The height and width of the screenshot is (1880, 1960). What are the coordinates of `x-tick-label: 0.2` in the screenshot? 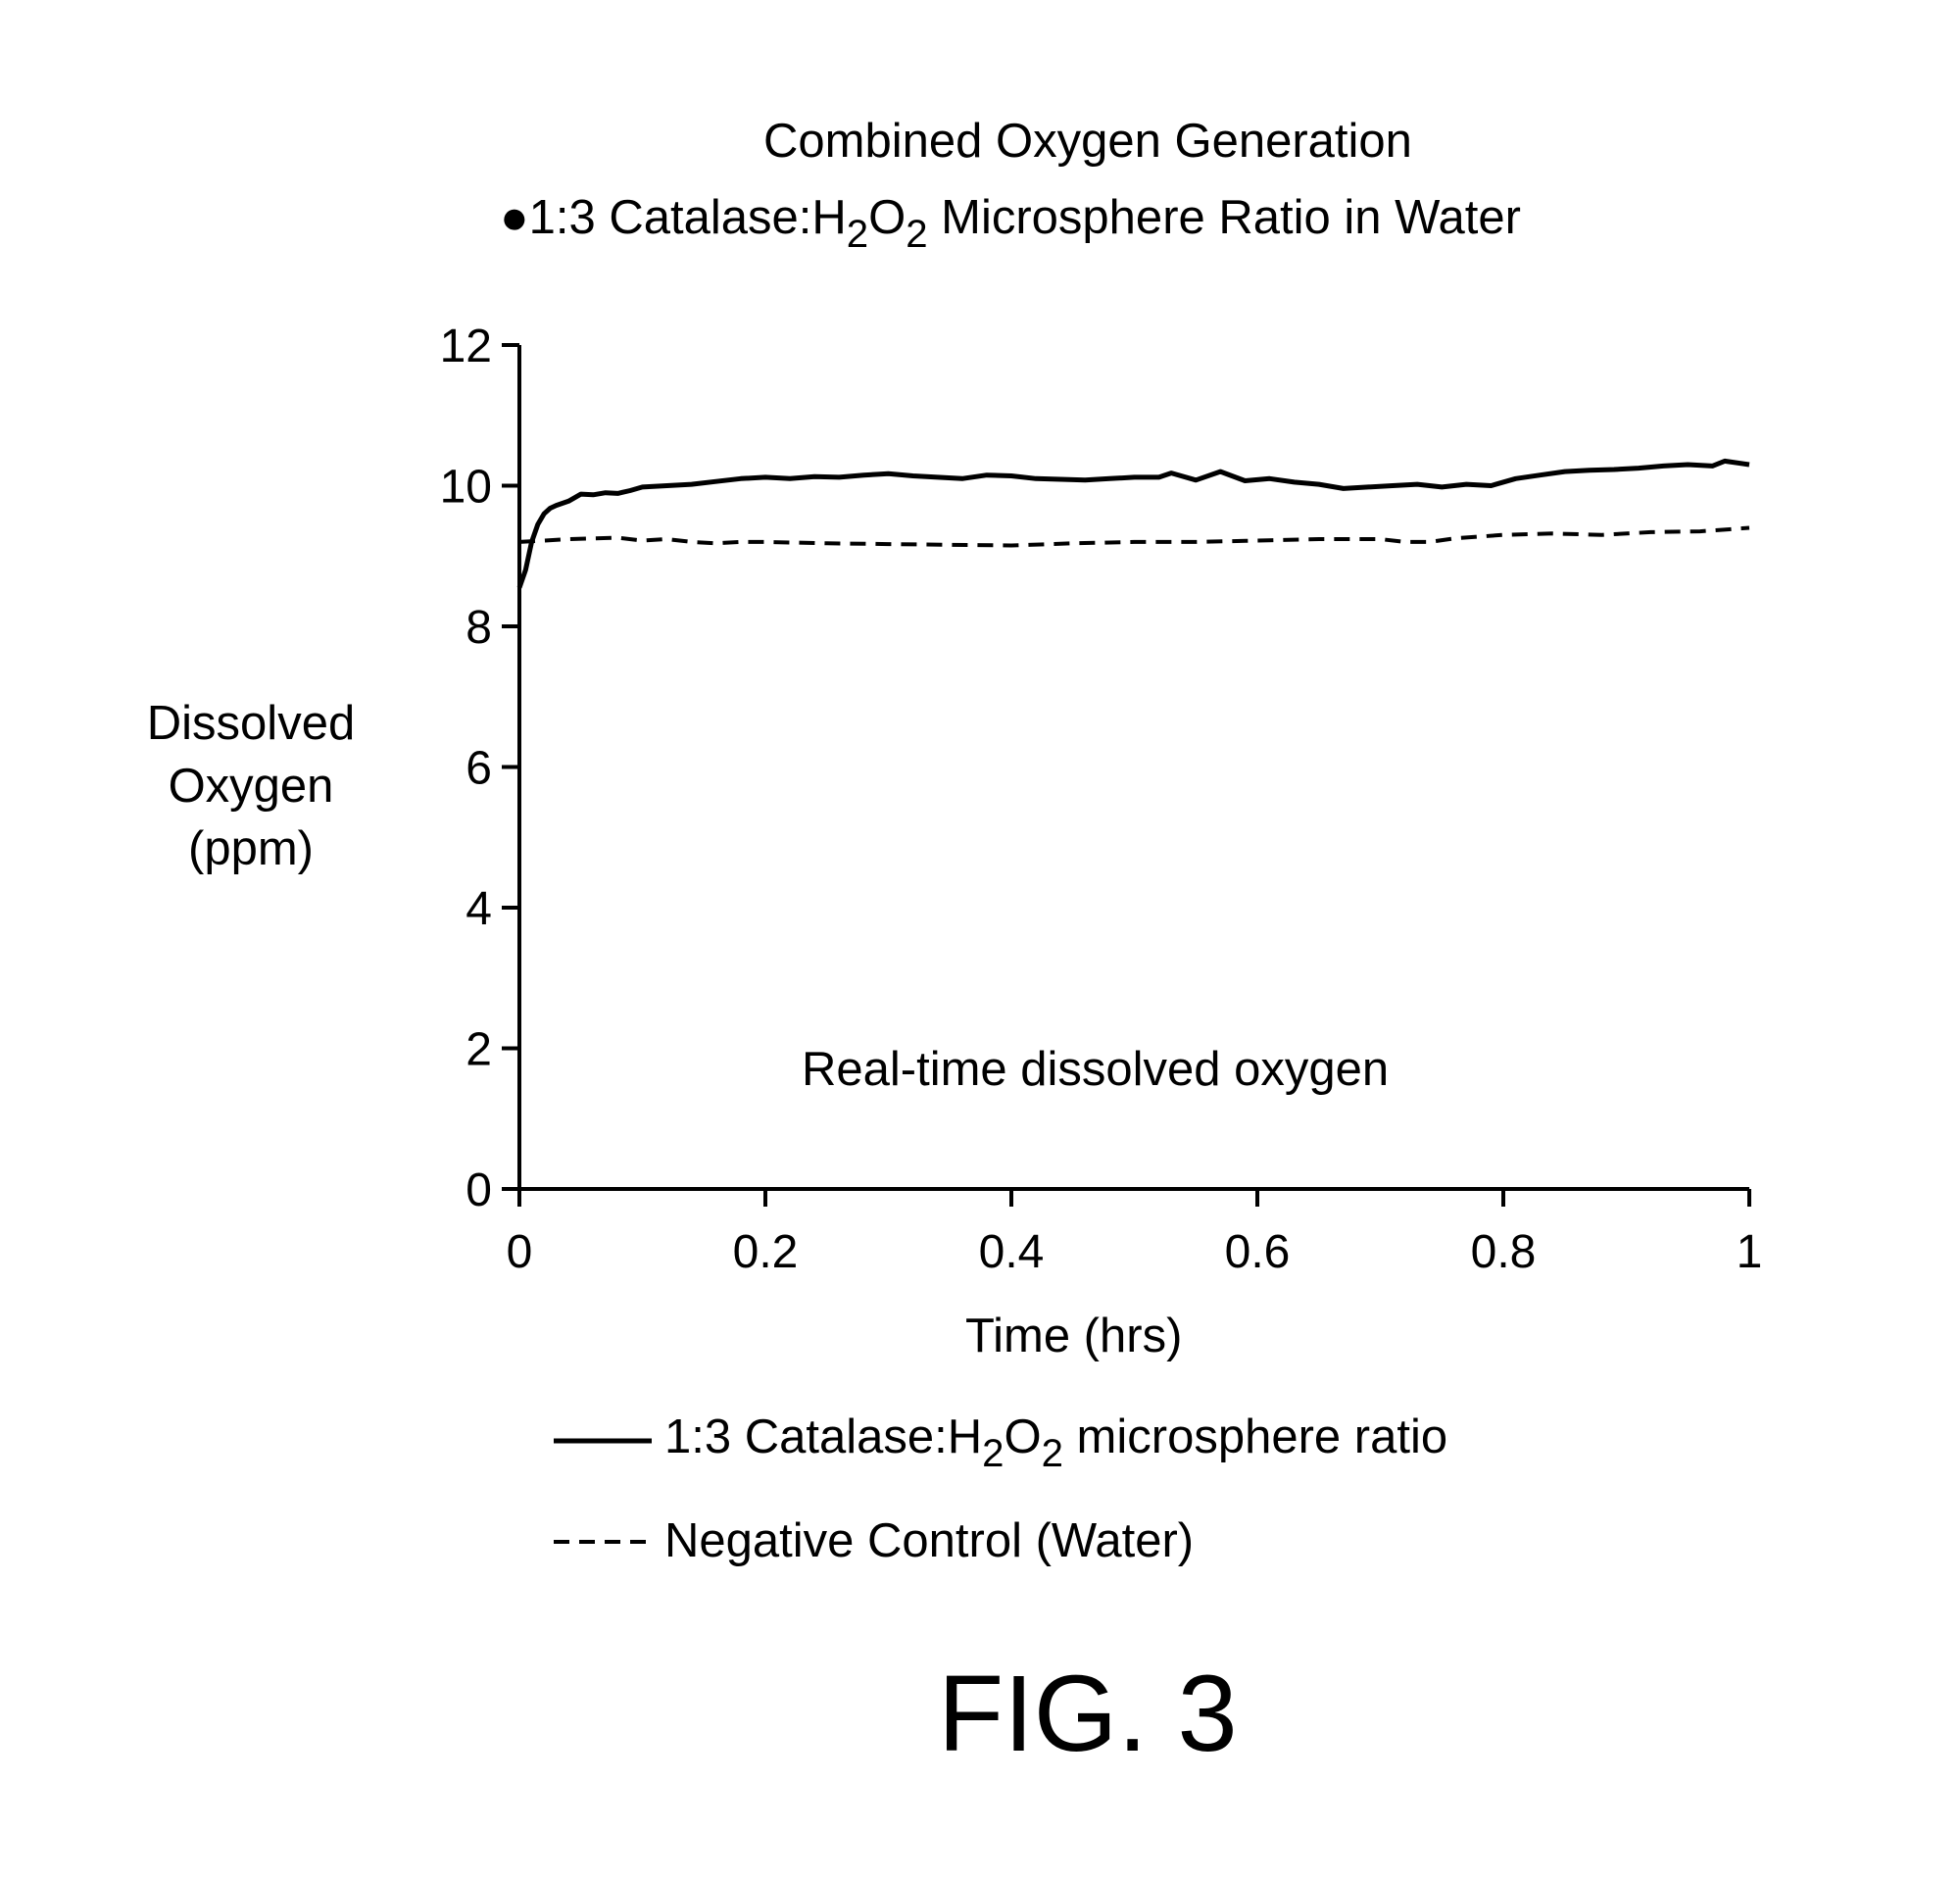 It's located at (766, 1252).